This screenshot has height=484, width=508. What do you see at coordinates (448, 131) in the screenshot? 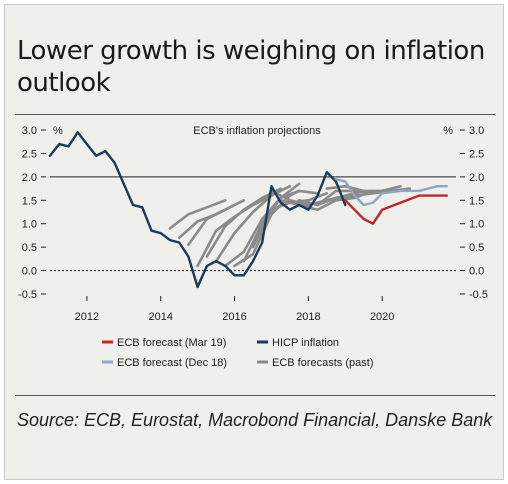
I see `y-unit-right: %` at bounding box center [448, 131].